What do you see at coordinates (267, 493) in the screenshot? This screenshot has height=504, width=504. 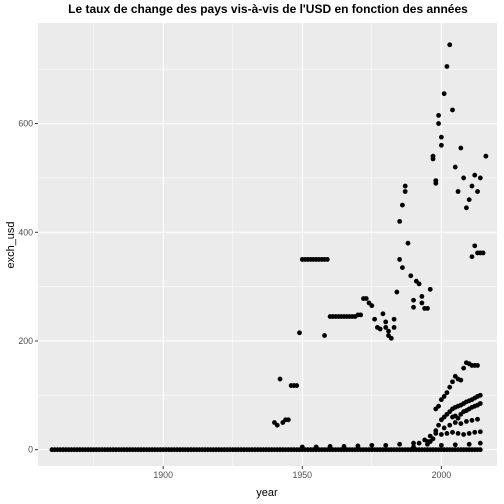 I see `x-axis-title: year` at bounding box center [267, 493].